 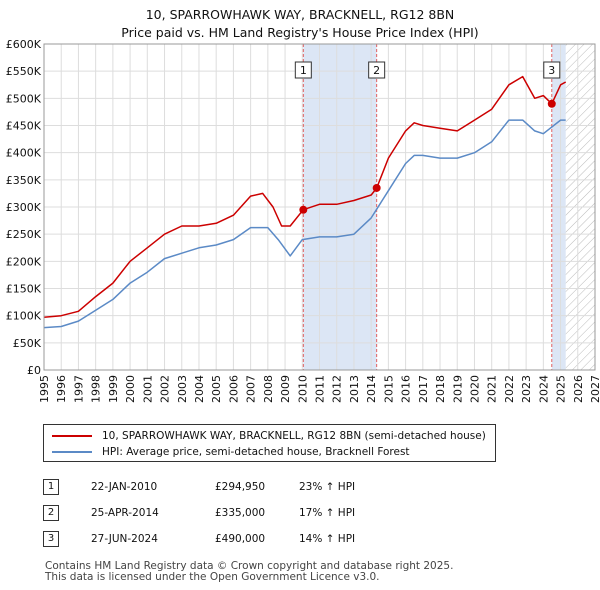 What do you see at coordinates (24, 289) in the screenshot?
I see `y-tick-label: £150K` at bounding box center [24, 289].